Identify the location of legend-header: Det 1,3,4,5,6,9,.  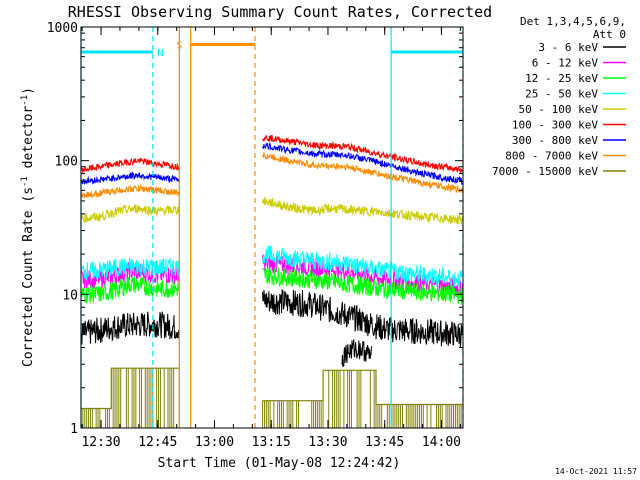
(573, 21).